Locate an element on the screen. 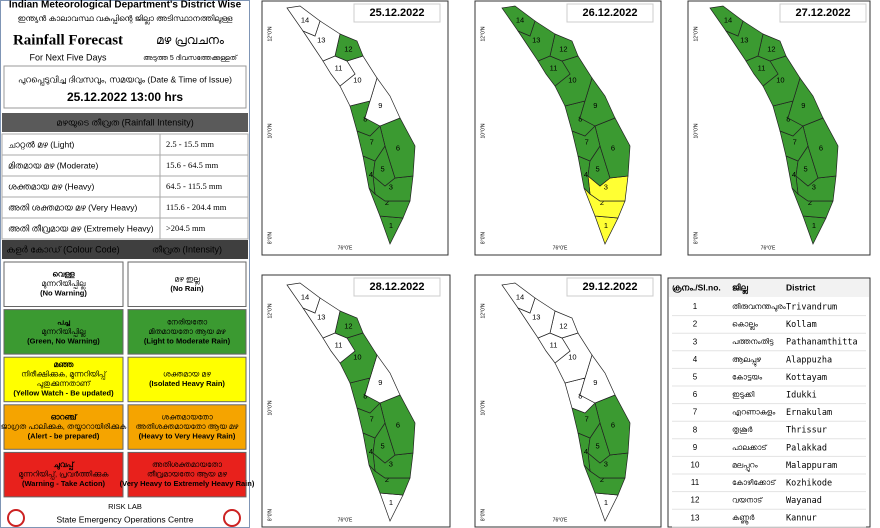 This screenshot has width=880, height=528. colour-heading-bar is located at coordinates (125, 249).